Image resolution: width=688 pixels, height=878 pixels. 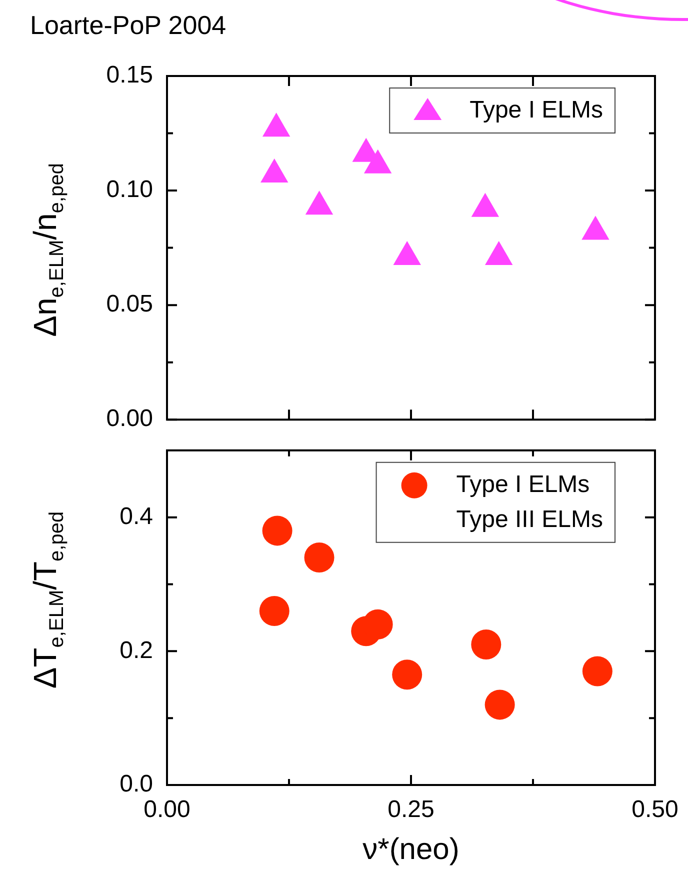 I want to click on x-axis-title: ν*(neo), so click(x=411, y=850).